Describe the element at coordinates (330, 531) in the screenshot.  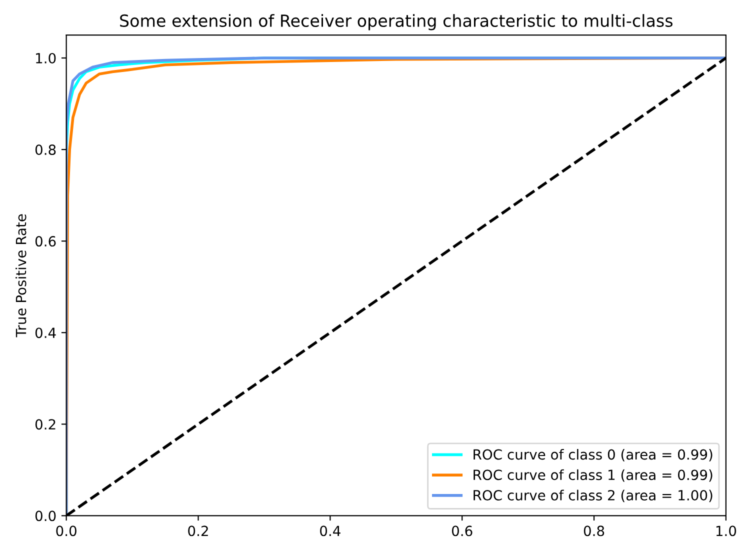
I see `x-tick-label: 0.4` at that location.